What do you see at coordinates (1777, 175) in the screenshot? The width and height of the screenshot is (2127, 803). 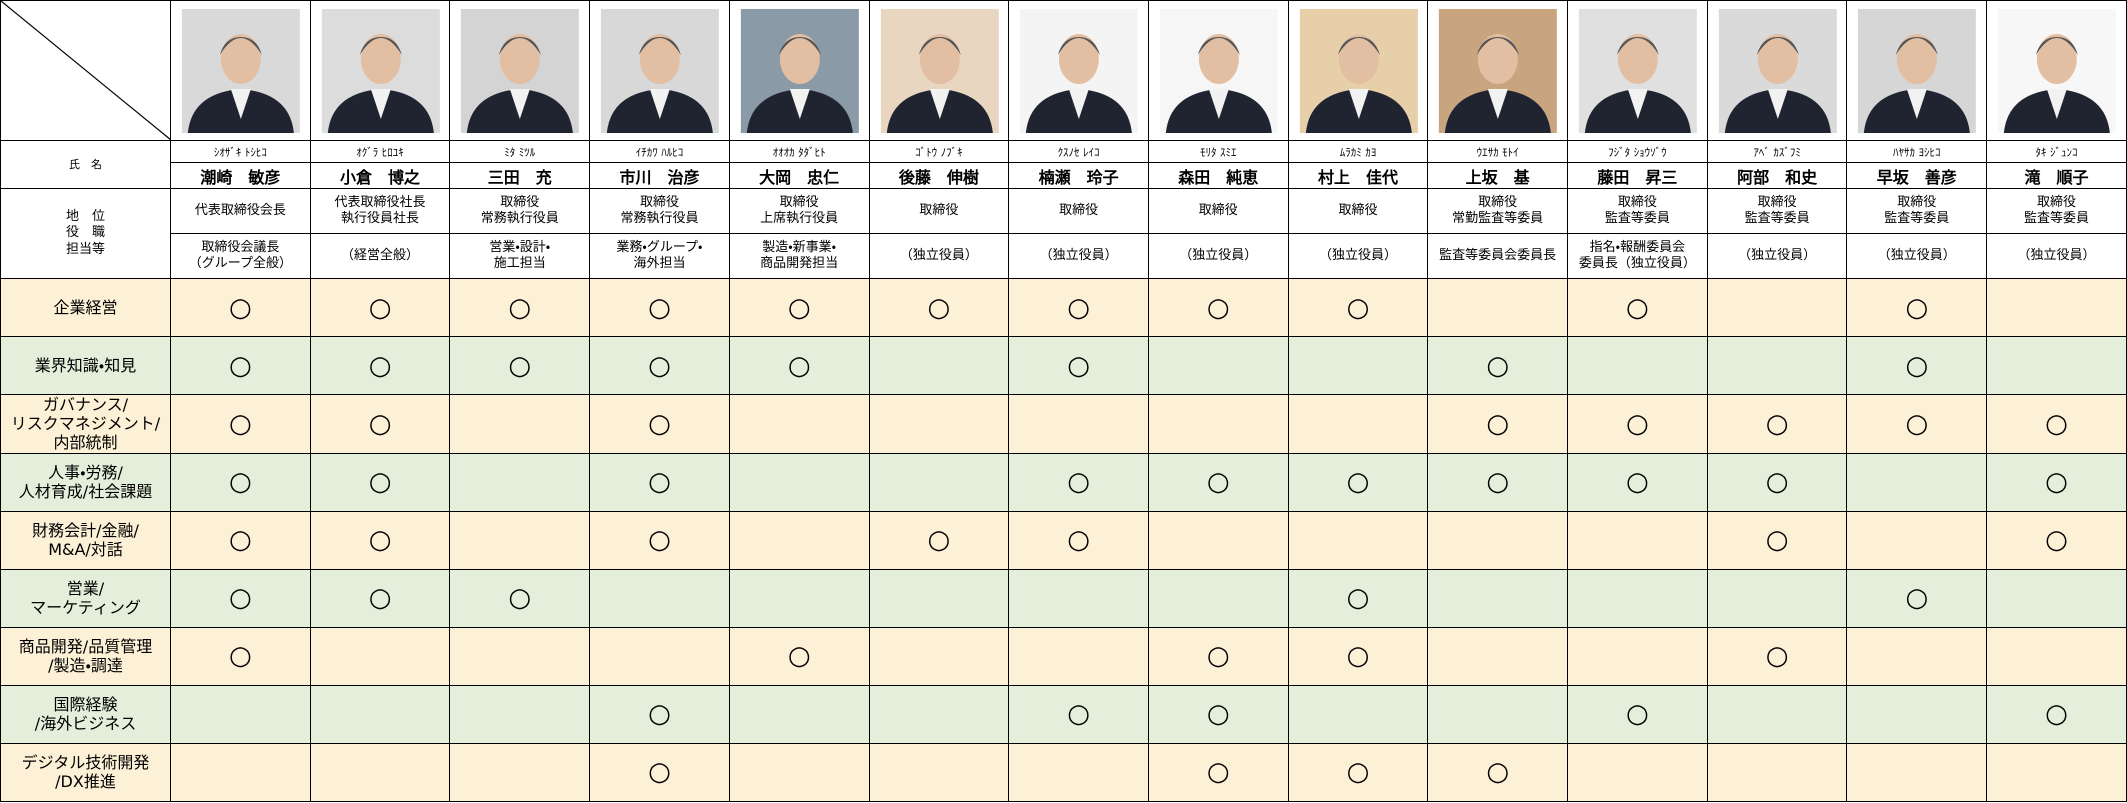 I see `name-cell: 阿部 和史` at bounding box center [1777, 175].